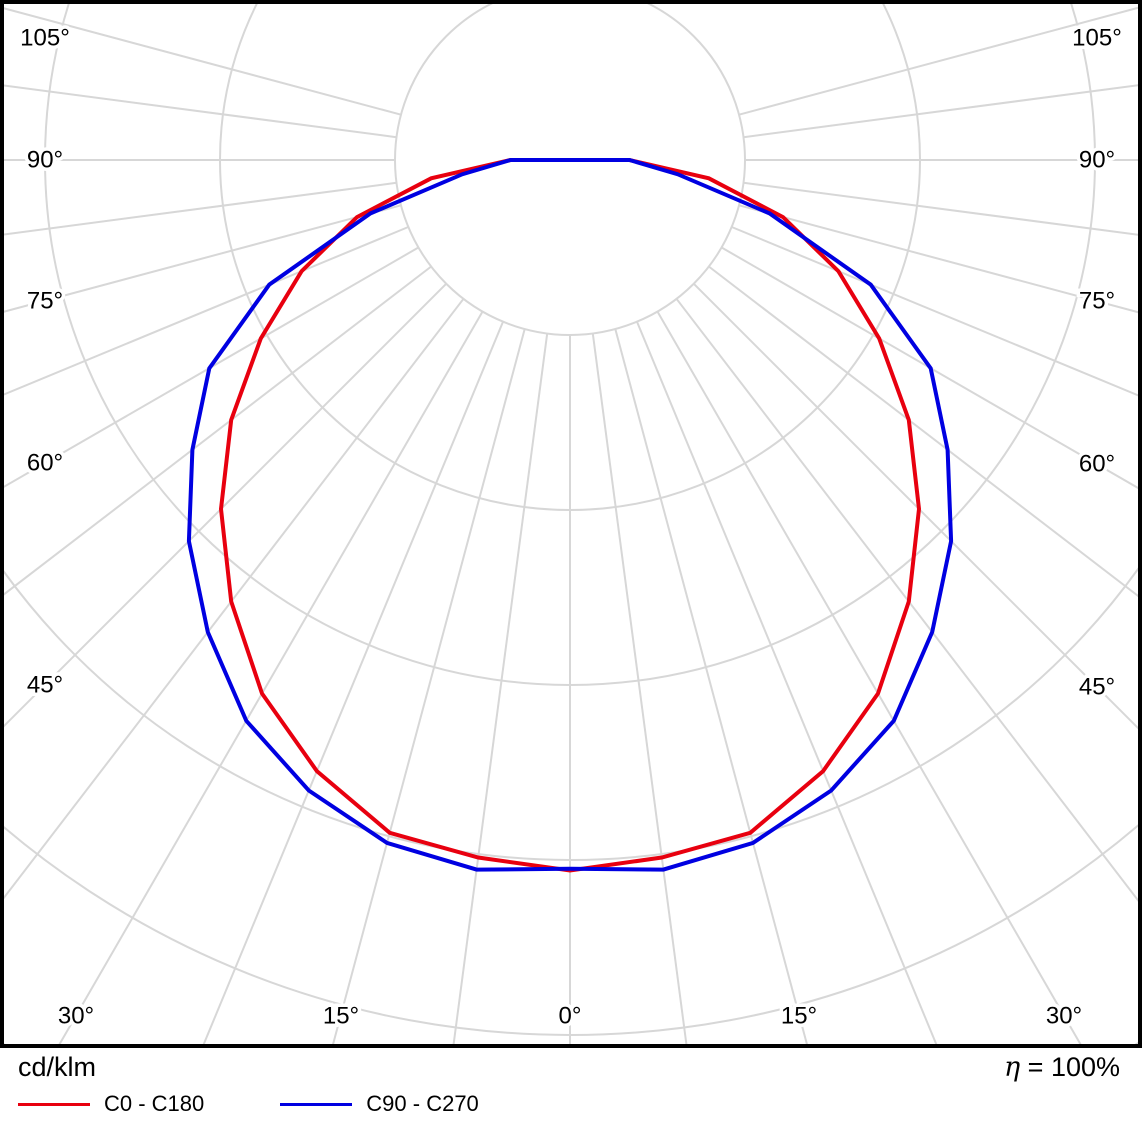  What do you see at coordinates (154, 1103) in the screenshot?
I see `legend-label-c0-c180: C0 - C180` at bounding box center [154, 1103].